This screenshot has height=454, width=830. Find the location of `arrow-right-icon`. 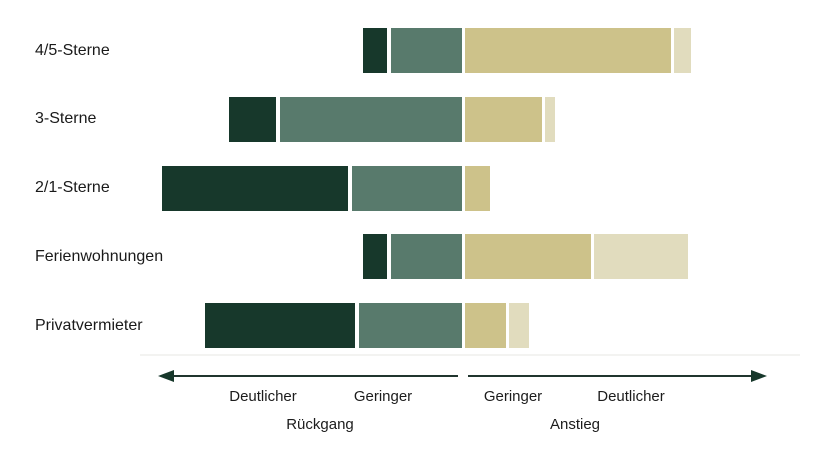

arrow-right-icon is located at coordinates (759, 376).